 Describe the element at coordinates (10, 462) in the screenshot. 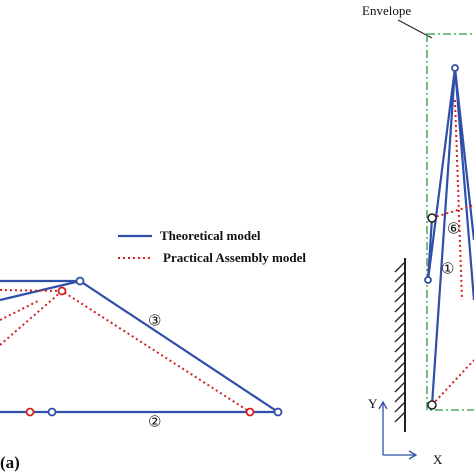

I see `caption: (a)` at that location.